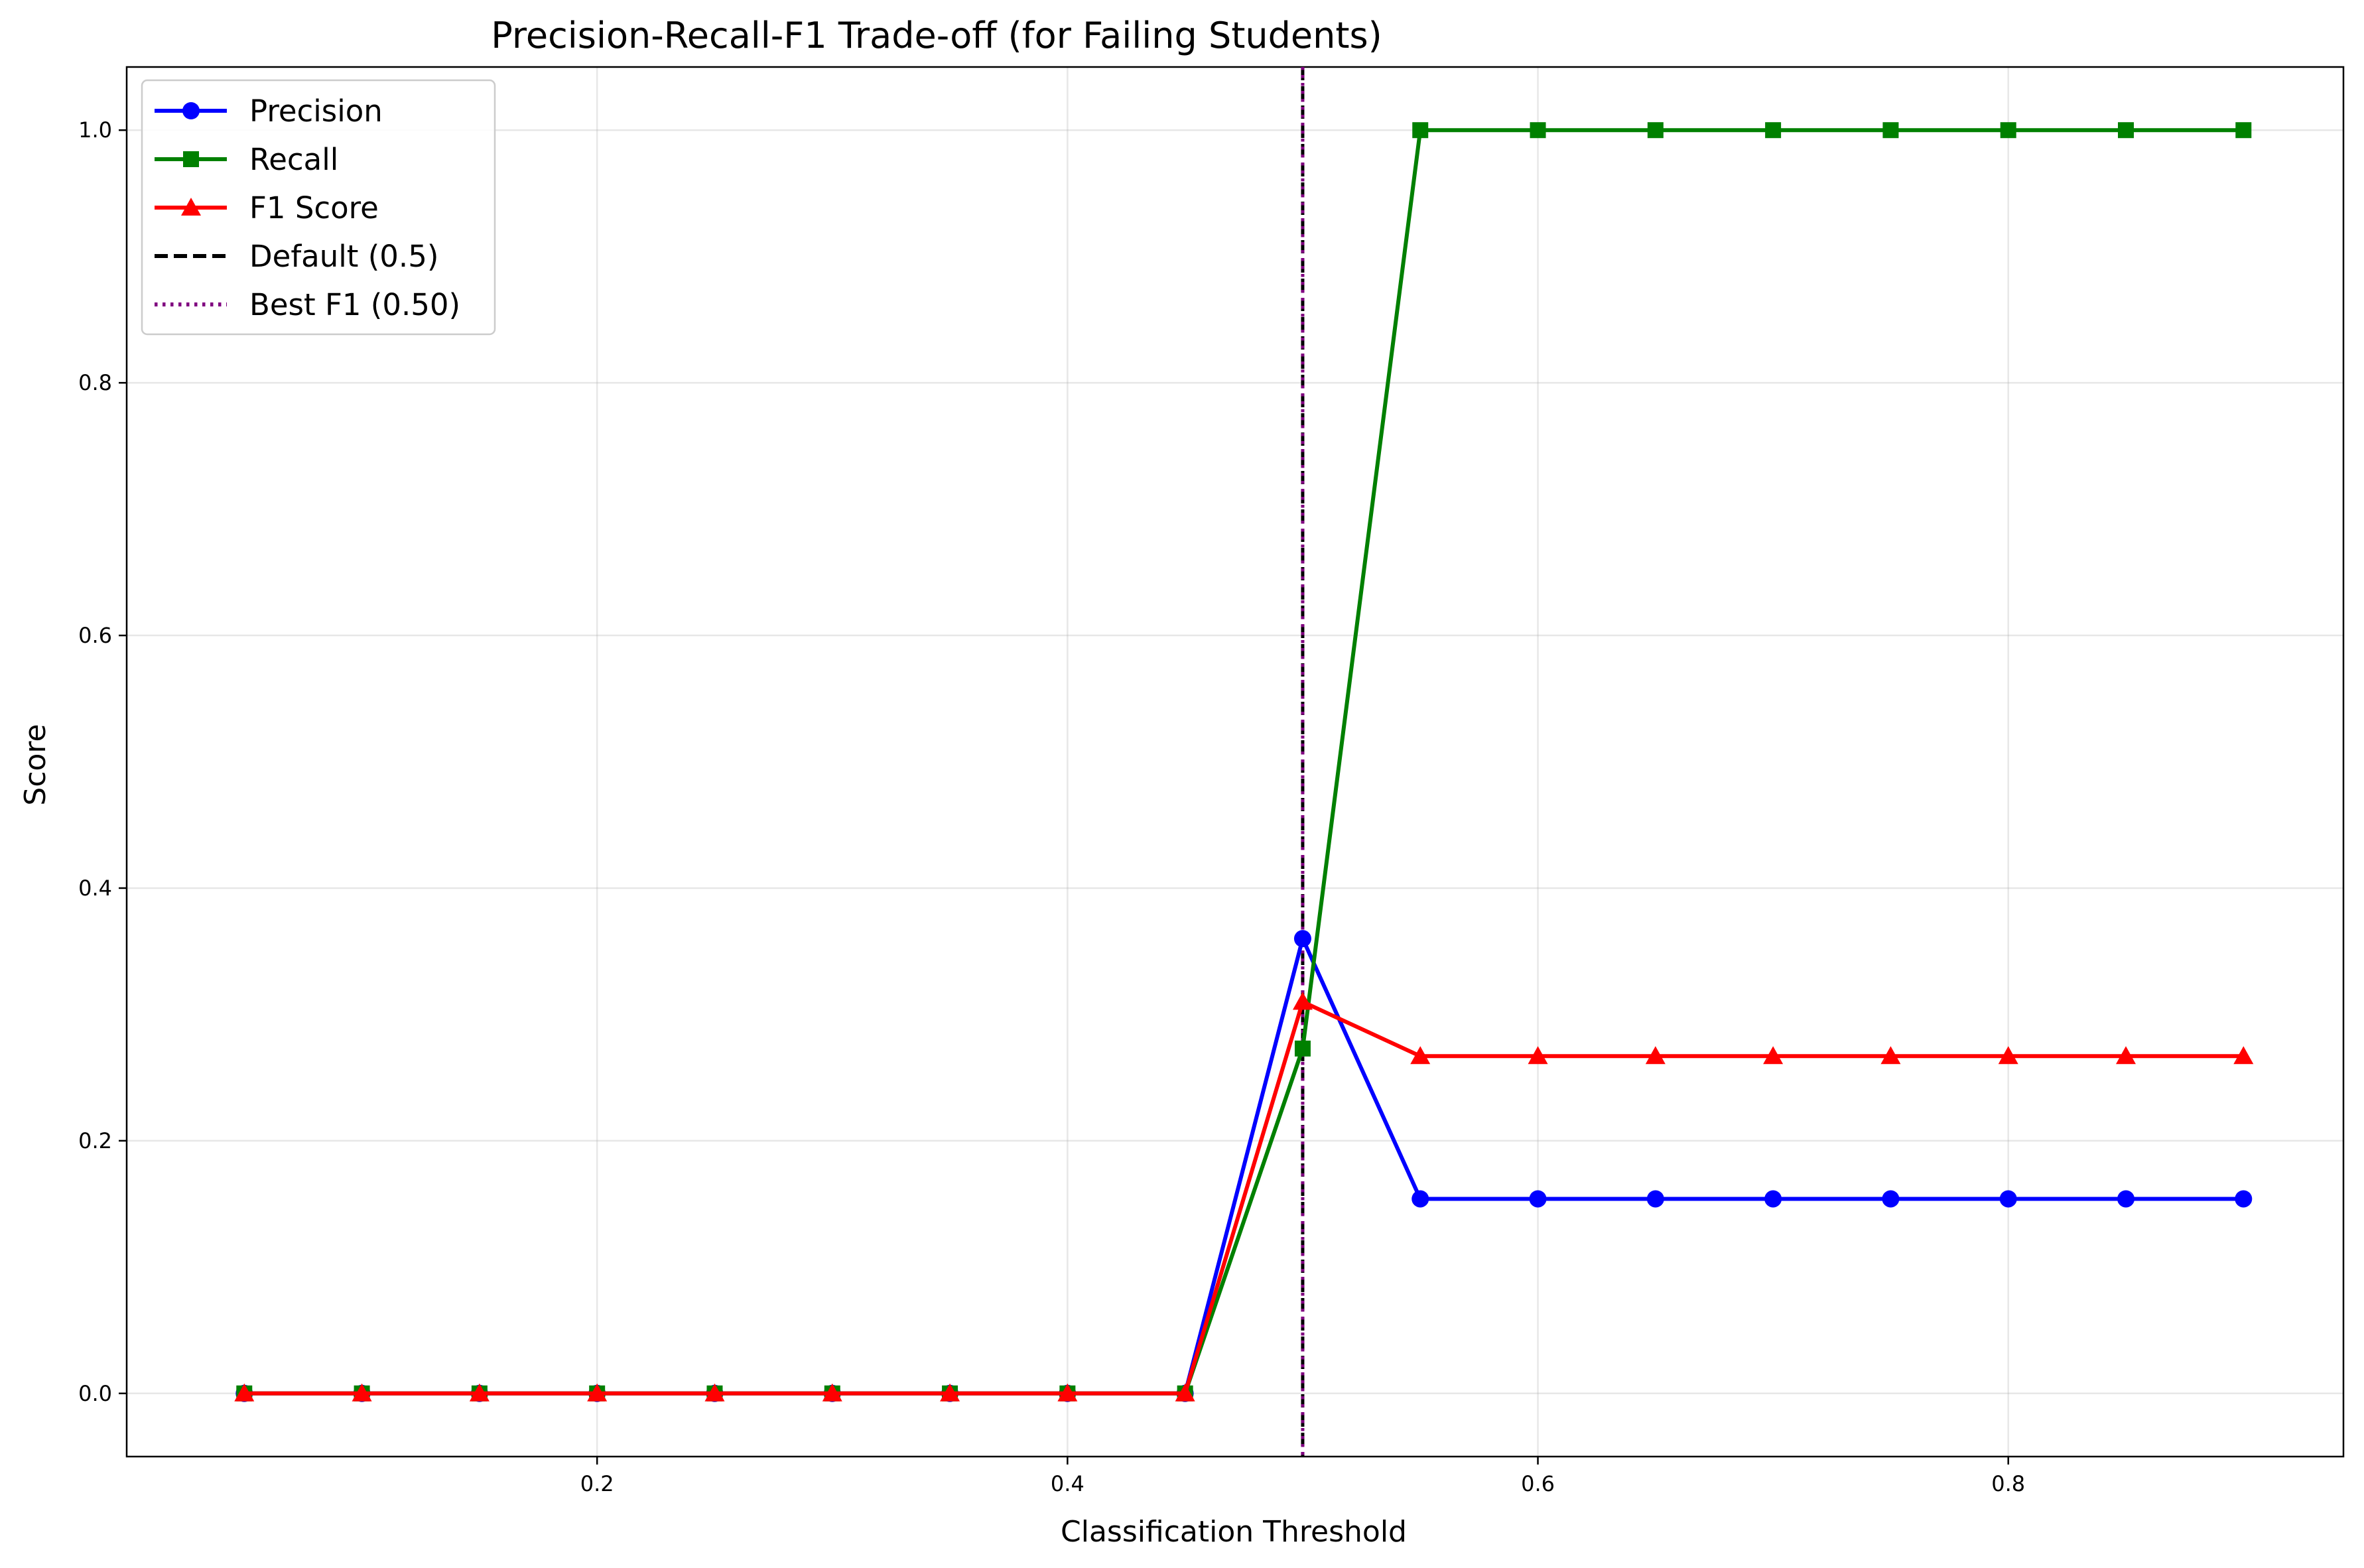 This screenshot has height=1568, width=2364. Describe the element at coordinates (95, 130) in the screenshot. I see `y-tick-label: 1.0` at that location.